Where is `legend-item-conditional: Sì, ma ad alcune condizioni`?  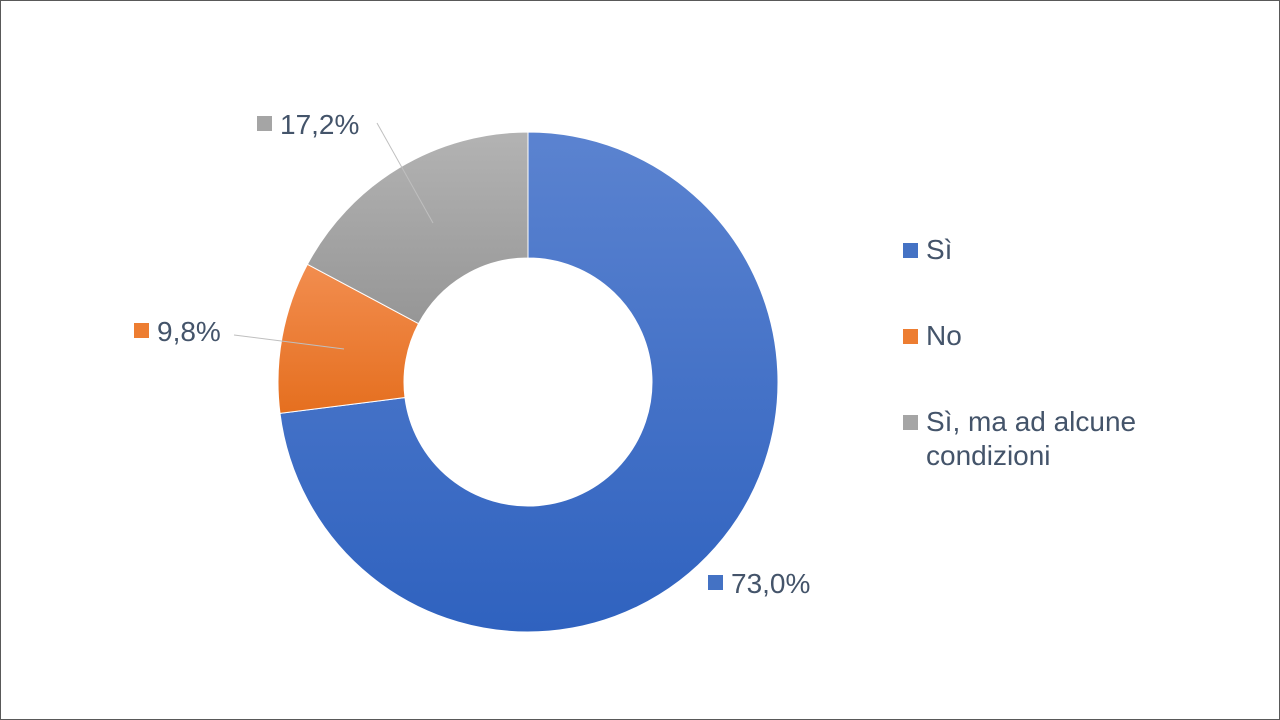
legend-item-conditional: Sì, ma ad alcune condizioni is located at coordinates (1063, 439).